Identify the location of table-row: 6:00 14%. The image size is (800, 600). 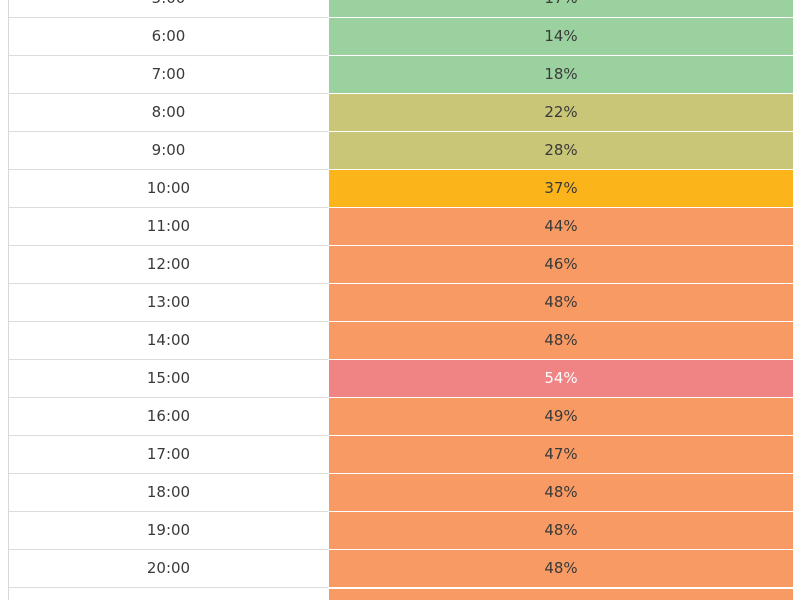
(401, 37).